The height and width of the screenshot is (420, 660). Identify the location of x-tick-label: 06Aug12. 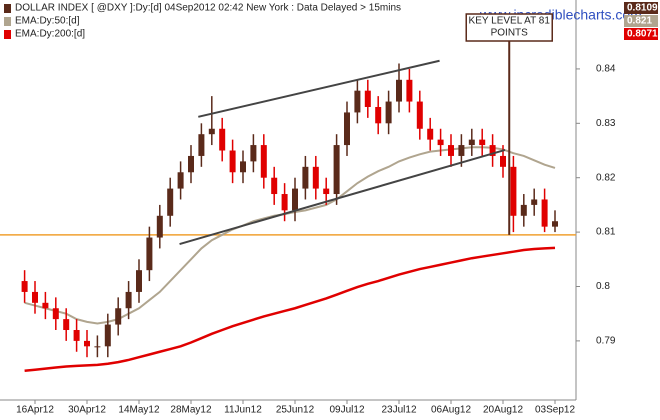
(451, 410).